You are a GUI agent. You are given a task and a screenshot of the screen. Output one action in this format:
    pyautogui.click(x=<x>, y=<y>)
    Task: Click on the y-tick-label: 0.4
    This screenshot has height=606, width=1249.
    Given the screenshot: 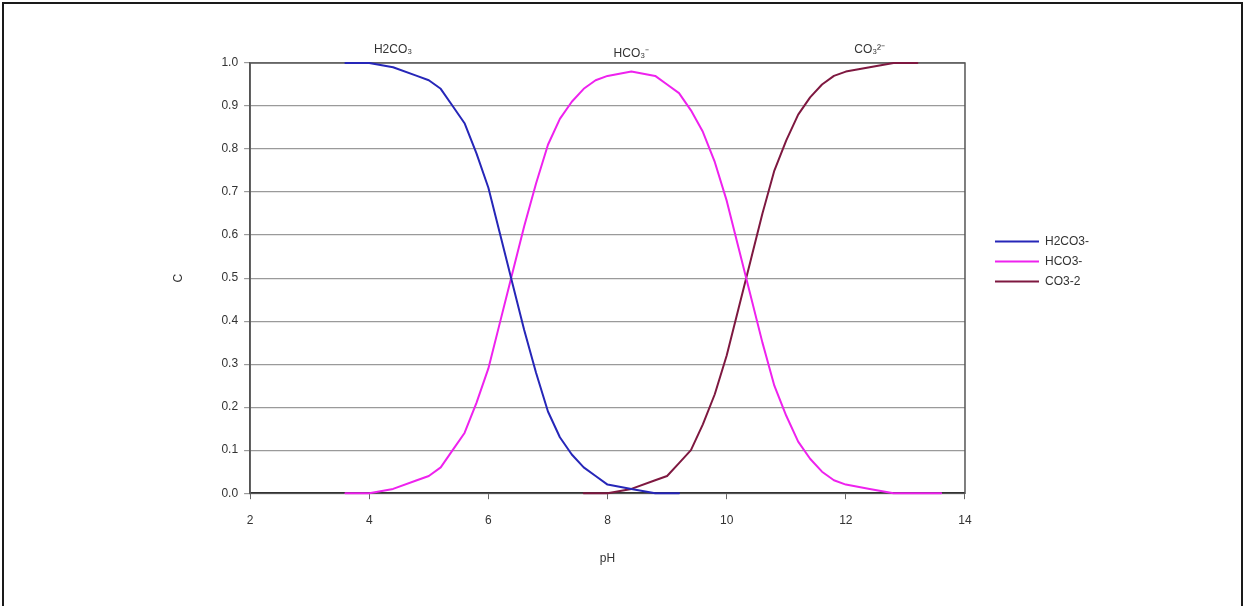 What is the action you would take?
    pyautogui.click(x=230, y=320)
    